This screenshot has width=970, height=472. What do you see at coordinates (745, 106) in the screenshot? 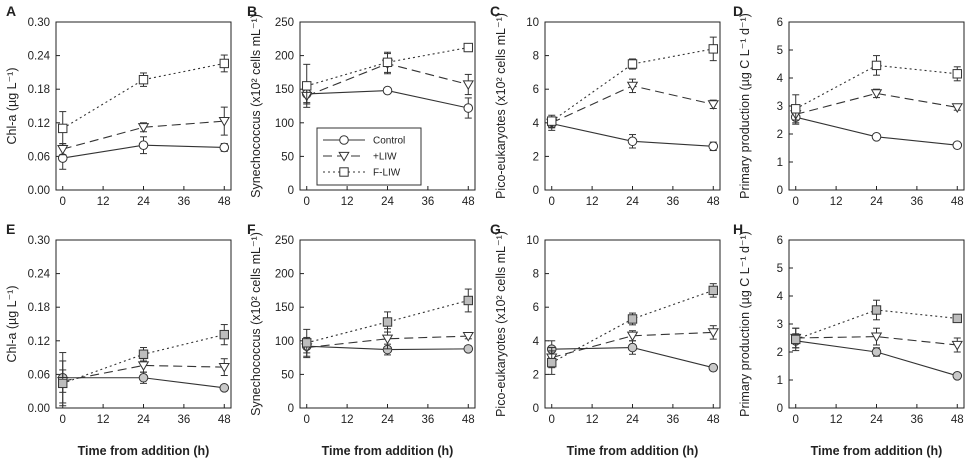
I see `y-axis-title-d: Primary production (µg C L⁻¹ d⁻¹)` at bounding box center [745, 106].